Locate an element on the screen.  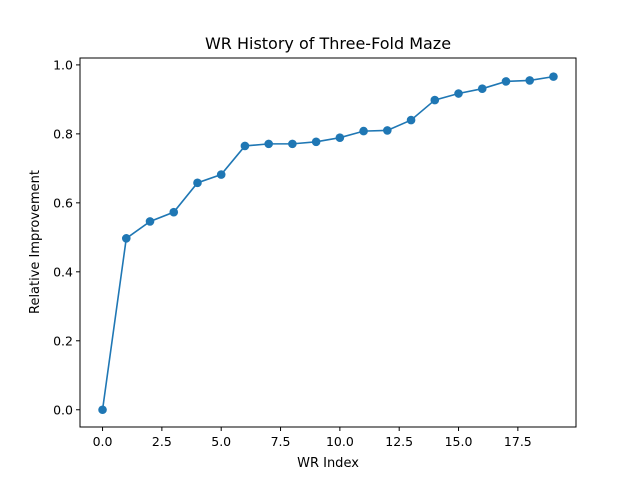
y-axis: 0.0 0.2 0.4 0.6 0.8 1.0 is located at coordinates (66, 237).